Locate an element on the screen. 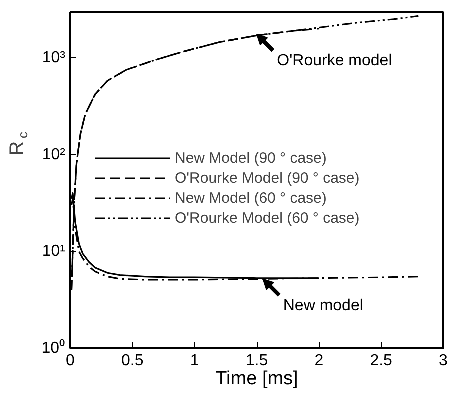  legend-label: O'Rourke Model (60 ° case) is located at coordinates (267, 218).